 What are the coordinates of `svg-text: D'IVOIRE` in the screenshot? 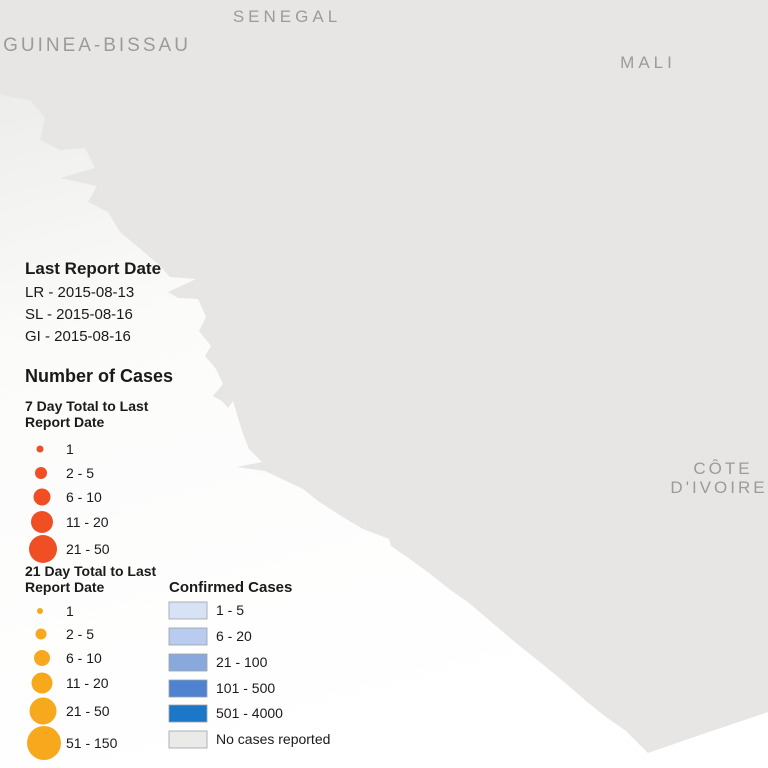 It's located at (718, 487).